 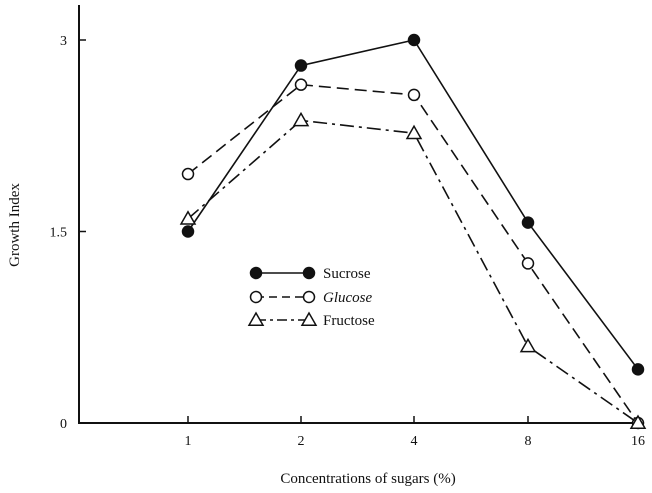 I want to click on x-tick-label: 8, so click(x=528, y=441).